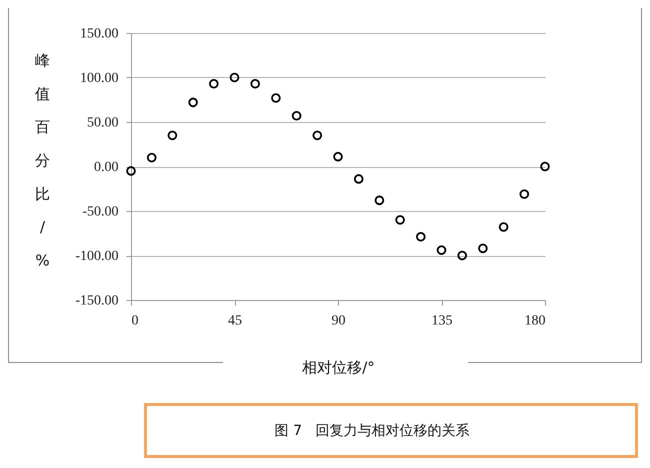  Describe the element at coordinates (135, 321) in the screenshot. I see `x-tick-label: 0` at that location.